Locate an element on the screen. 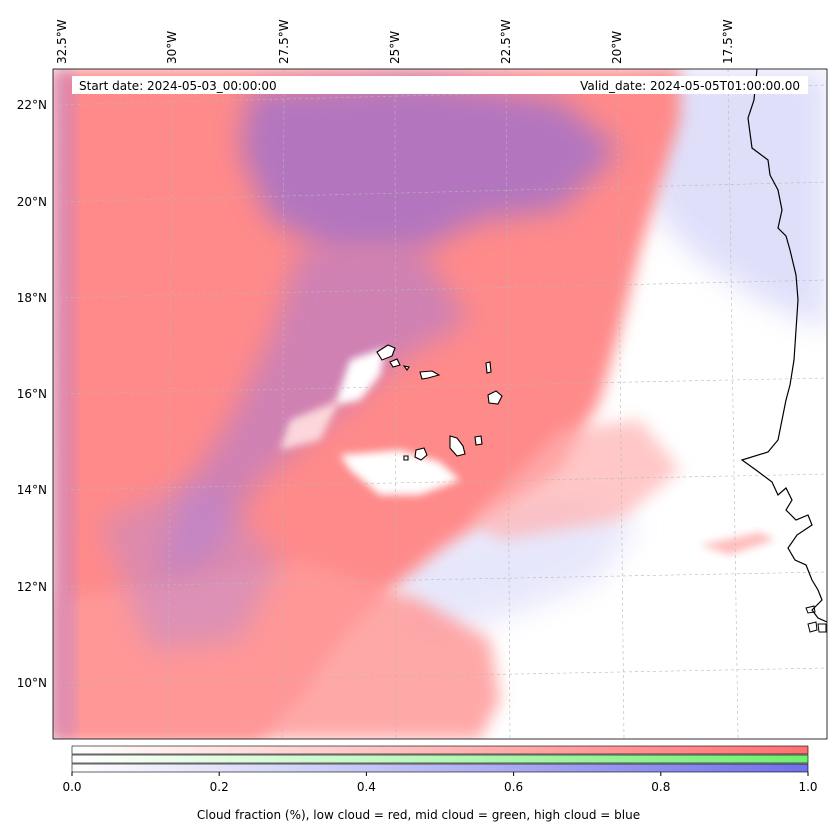 The width and height of the screenshot is (837, 836). lat-tick-label: 22°N is located at coordinates (32, 105).